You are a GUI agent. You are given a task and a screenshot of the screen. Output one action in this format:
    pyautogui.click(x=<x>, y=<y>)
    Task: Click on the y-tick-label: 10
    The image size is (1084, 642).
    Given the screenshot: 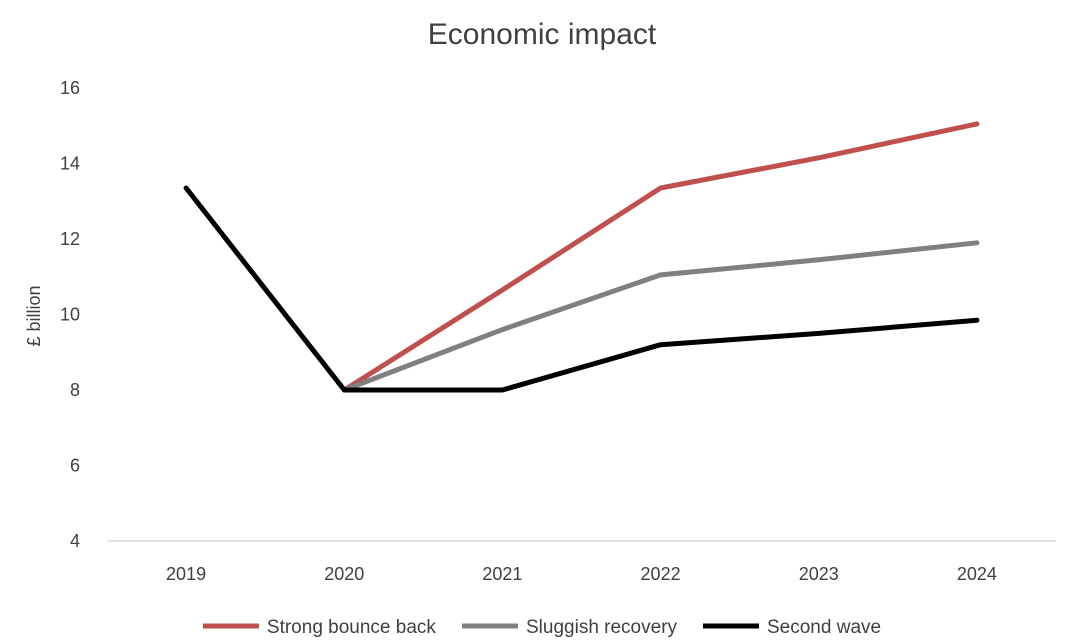 What is the action you would take?
    pyautogui.click(x=70, y=315)
    